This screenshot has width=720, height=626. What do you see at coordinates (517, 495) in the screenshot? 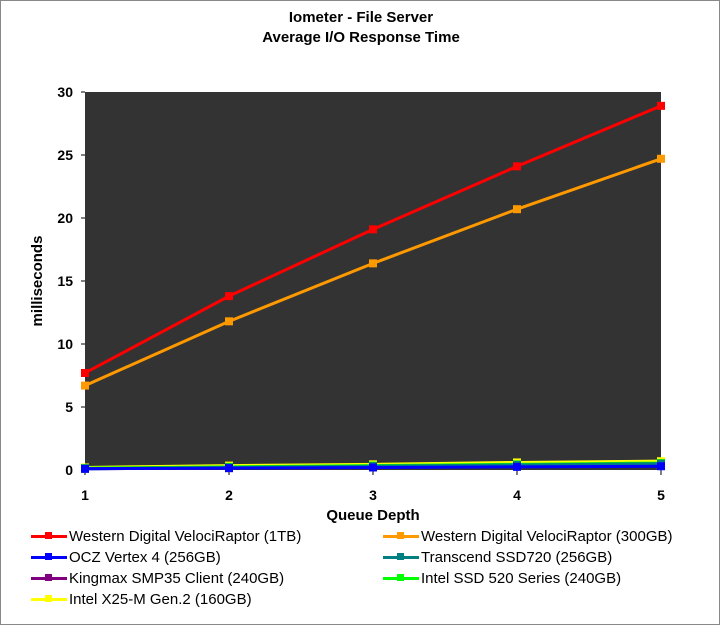
I see `x-tick-label: 4` at bounding box center [517, 495].